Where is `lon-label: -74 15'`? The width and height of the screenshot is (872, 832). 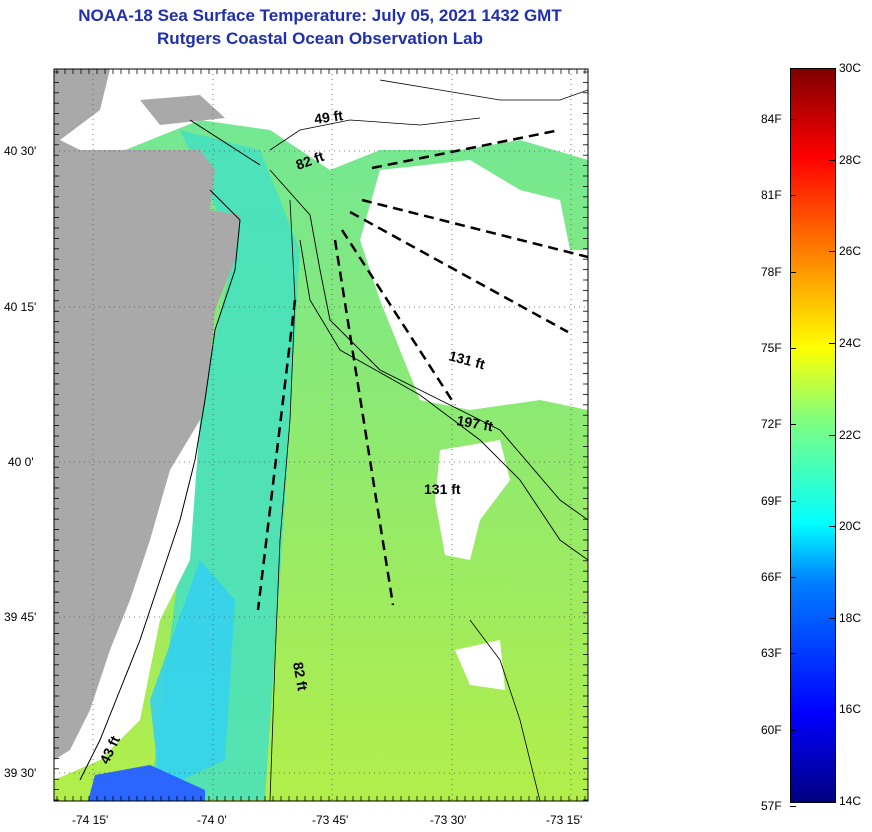 lon-label: -74 15' is located at coordinates (90, 820).